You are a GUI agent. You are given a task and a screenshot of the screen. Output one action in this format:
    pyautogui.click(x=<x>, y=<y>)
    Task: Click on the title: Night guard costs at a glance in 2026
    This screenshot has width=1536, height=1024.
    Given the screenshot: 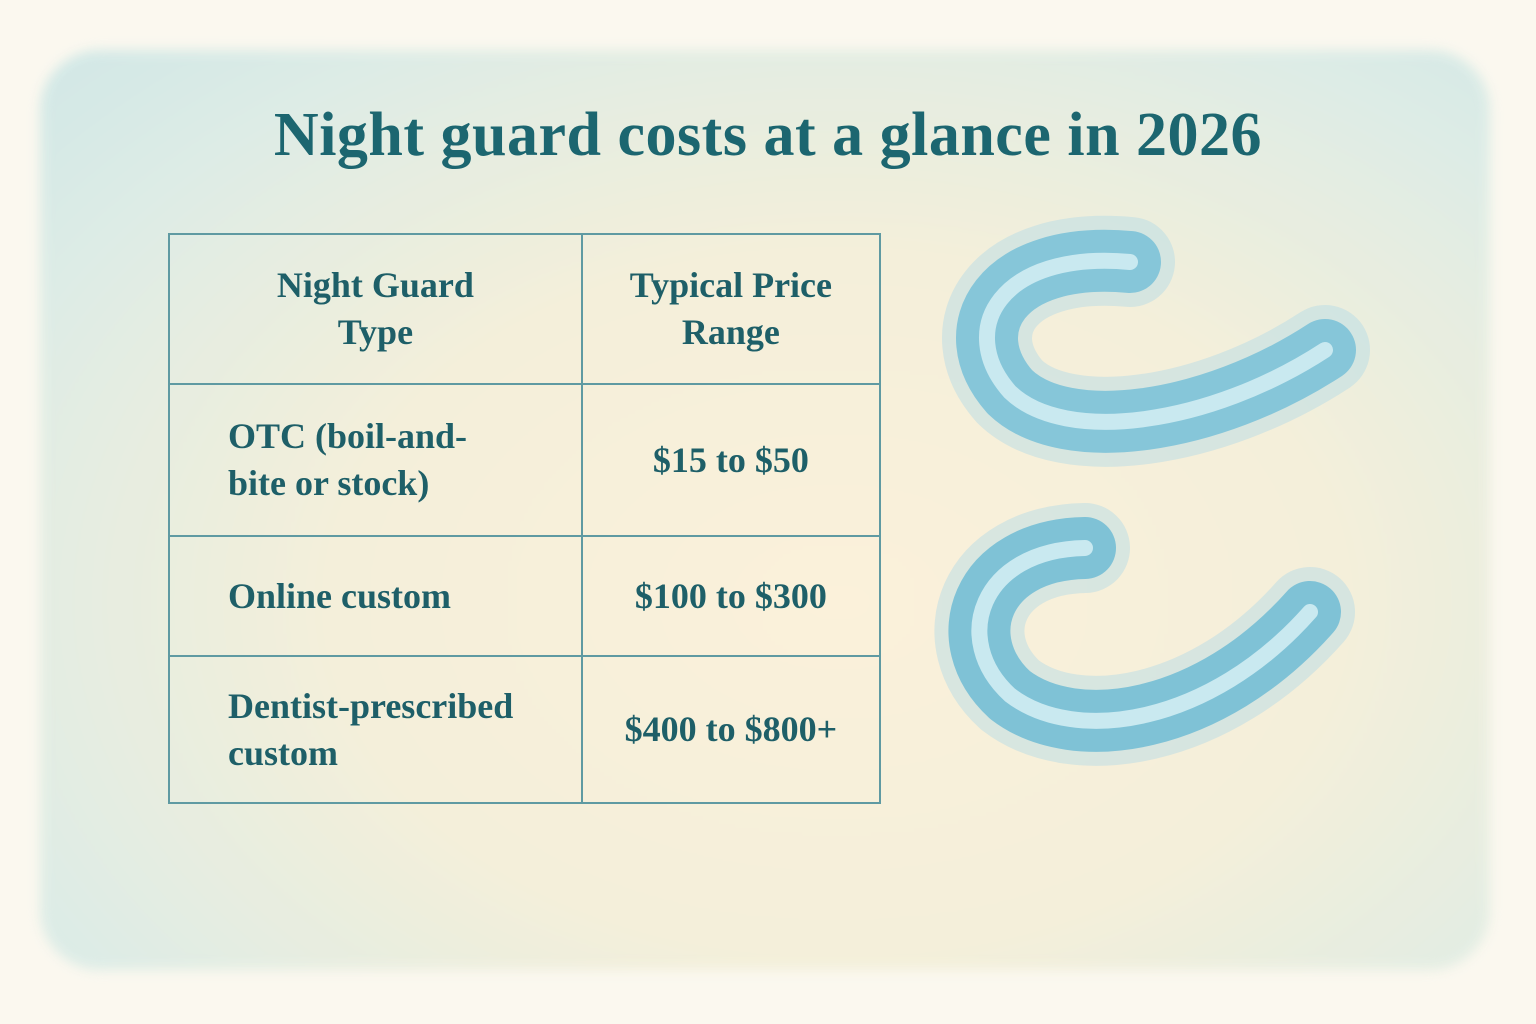 What is the action you would take?
    pyautogui.click(x=768, y=135)
    